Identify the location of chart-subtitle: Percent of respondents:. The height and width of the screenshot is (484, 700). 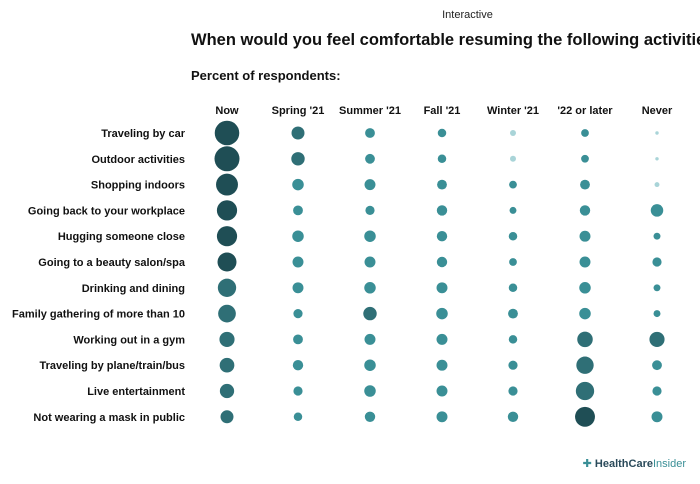
(266, 75).